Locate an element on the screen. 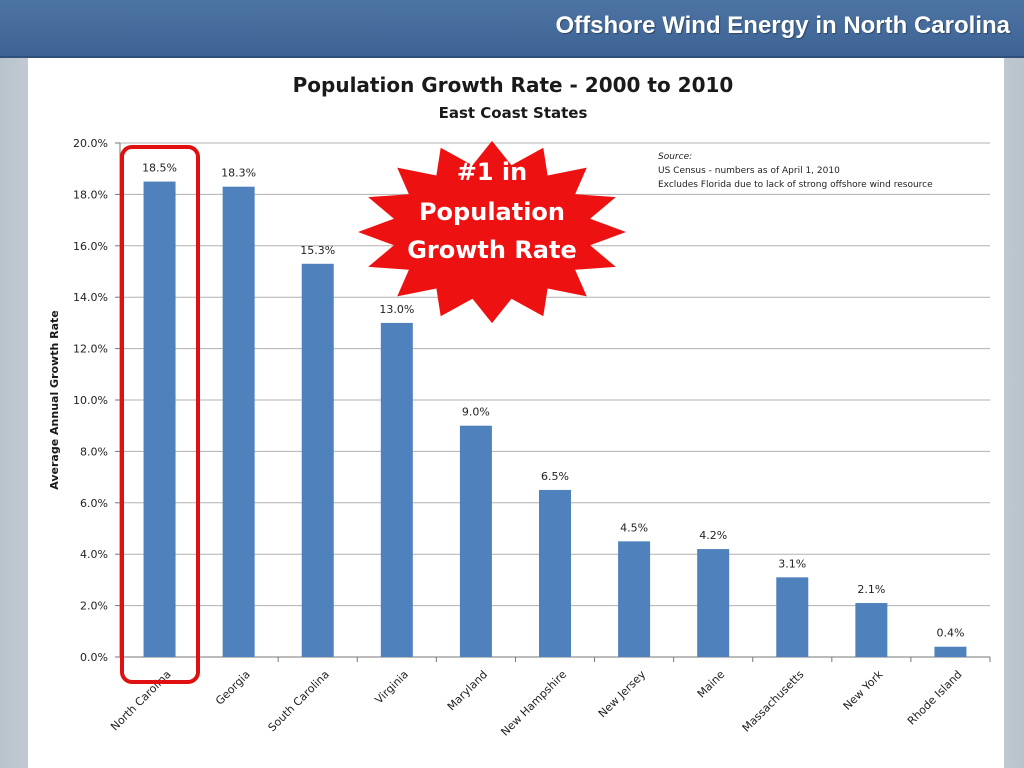 Image resolution: width=1024 pixels, height=768 pixels. callout-line-3: Growth Rate is located at coordinates (492, 250).